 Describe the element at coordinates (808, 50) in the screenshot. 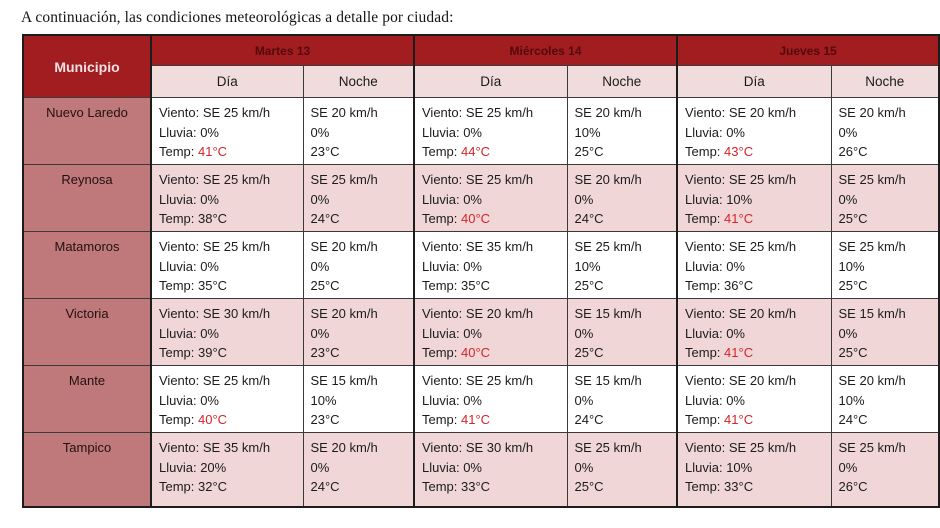

I see `day-header-jueves: Jueves 15` at that location.